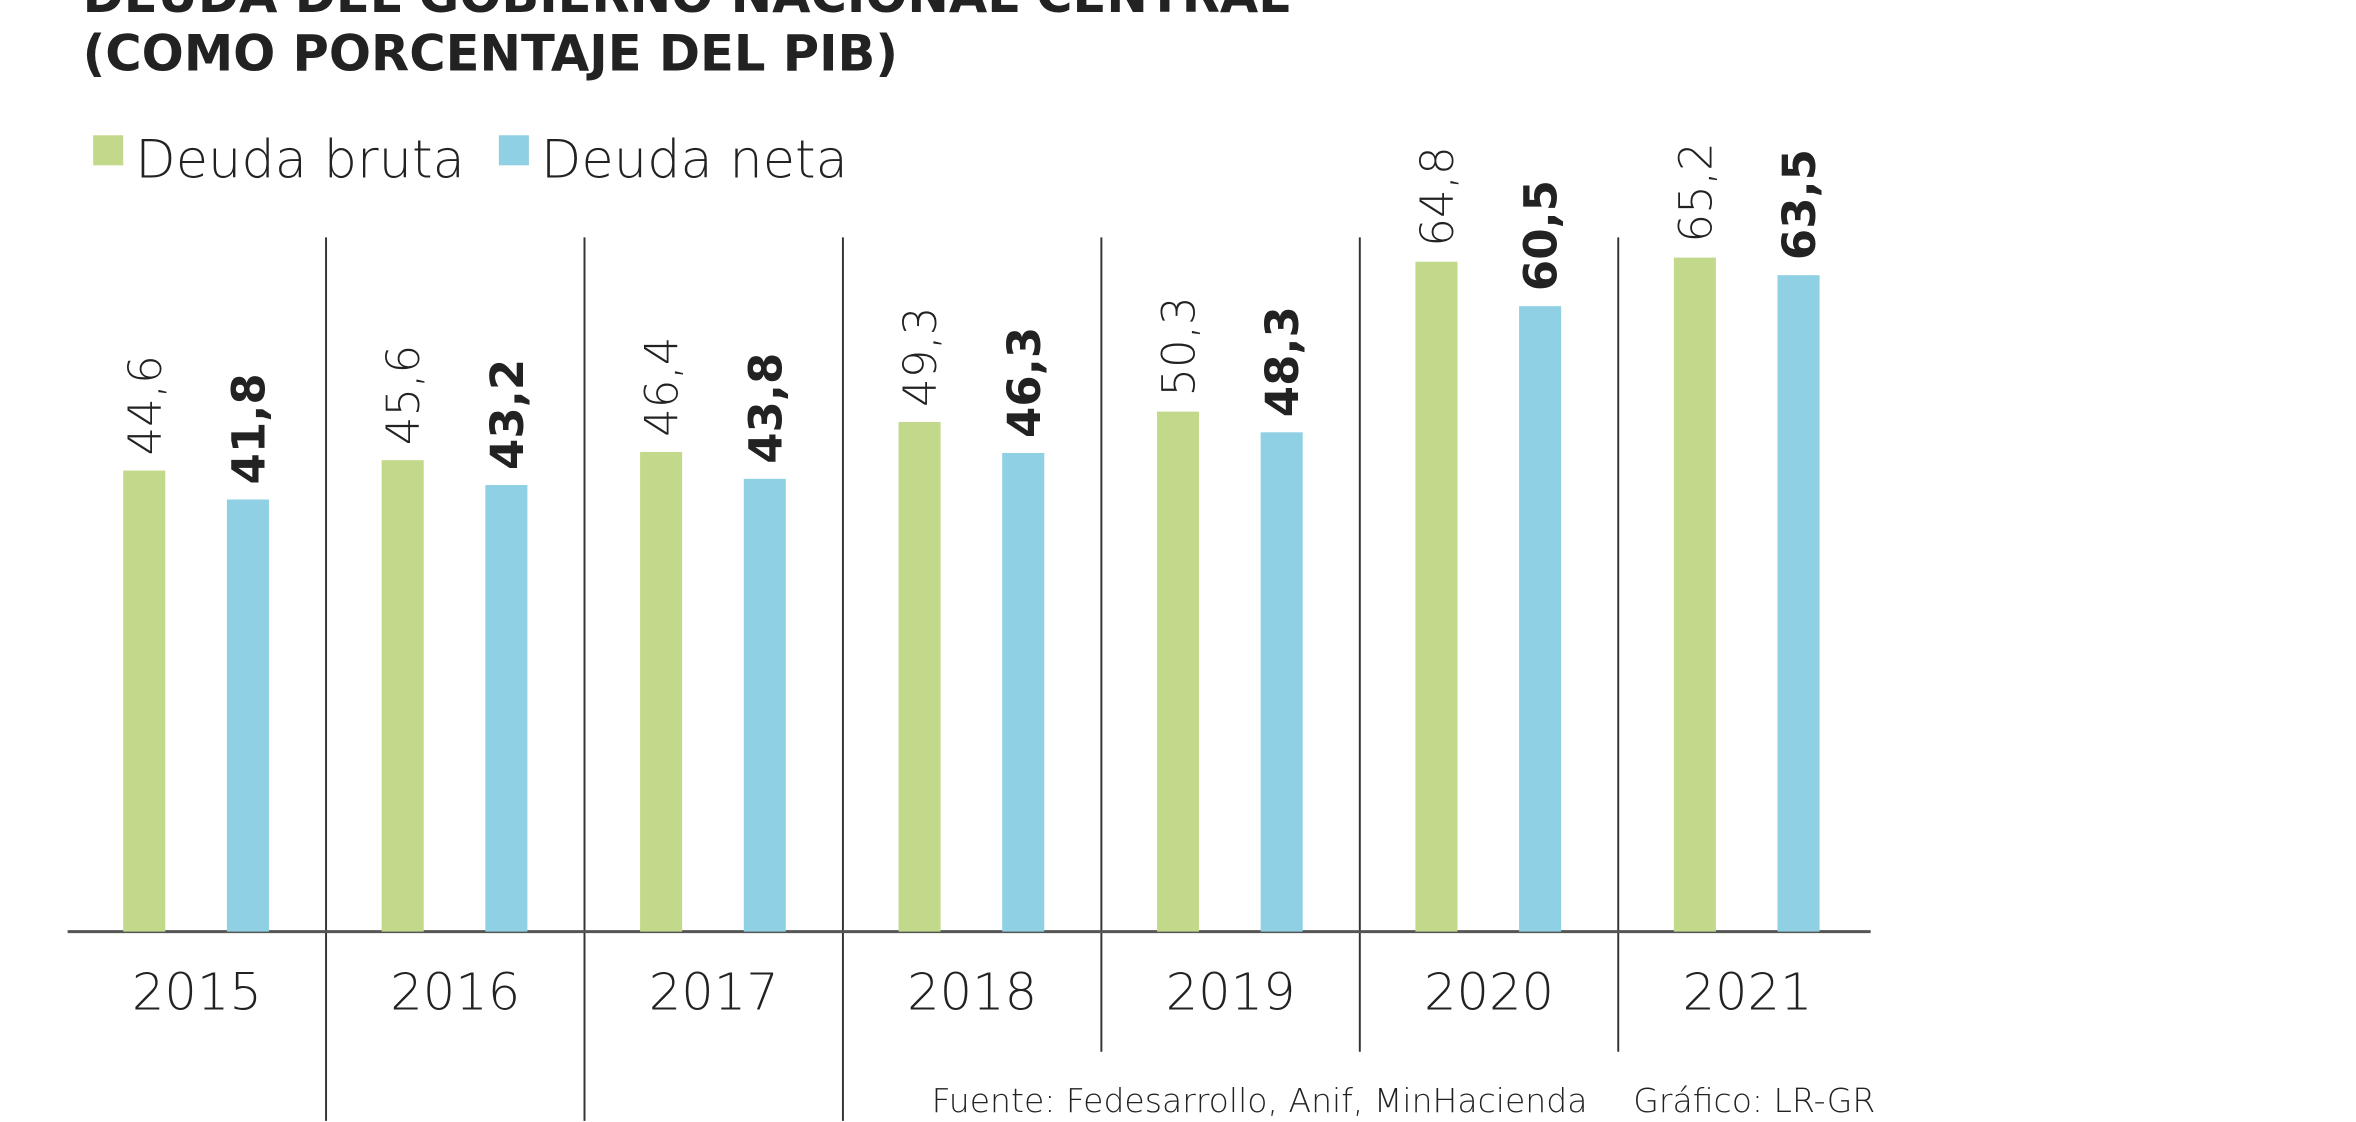 This screenshot has width=2356, height=1122. Describe the element at coordinates (197, 993) in the screenshot. I see `x-tick-label: 2015` at that location.